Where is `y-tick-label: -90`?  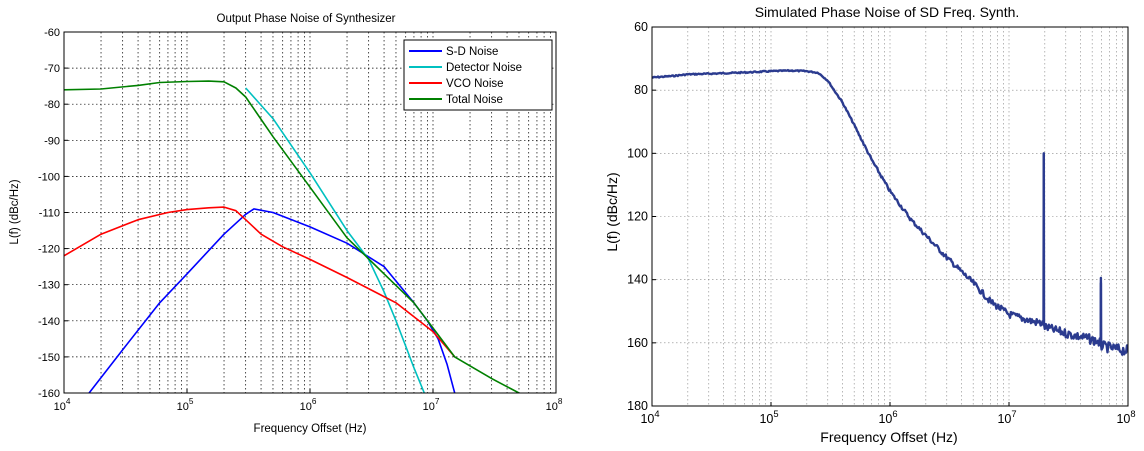
y-tick-label: -90 is located at coordinates (52, 141).